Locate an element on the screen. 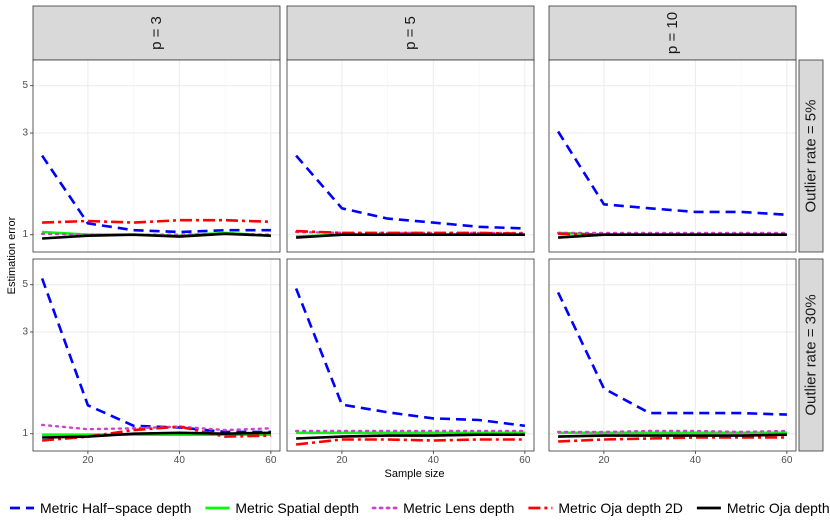 Image resolution: width=830 pixels, height=529 pixels. facet-column-label: p = 3 is located at coordinates (156, 33).